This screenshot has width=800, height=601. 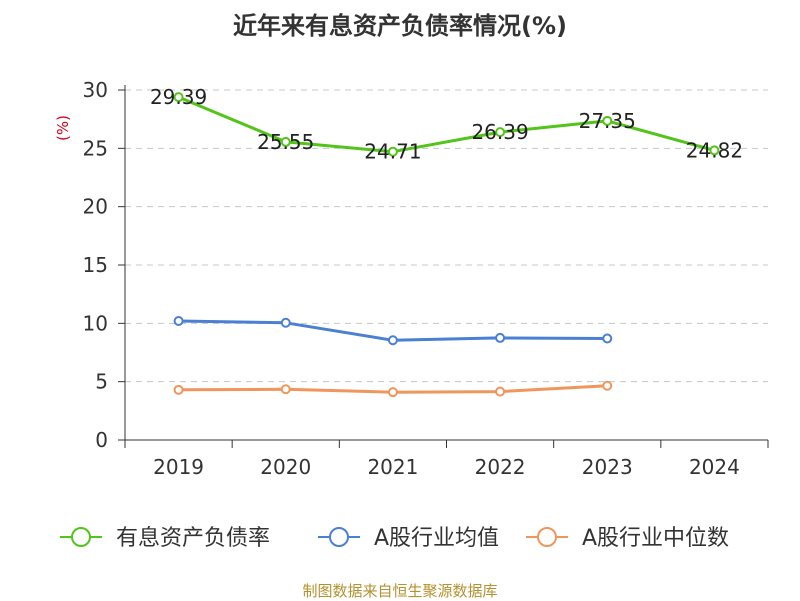 What do you see at coordinates (714, 467) in the screenshot?
I see `x-tick-label: 2024` at bounding box center [714, 467].